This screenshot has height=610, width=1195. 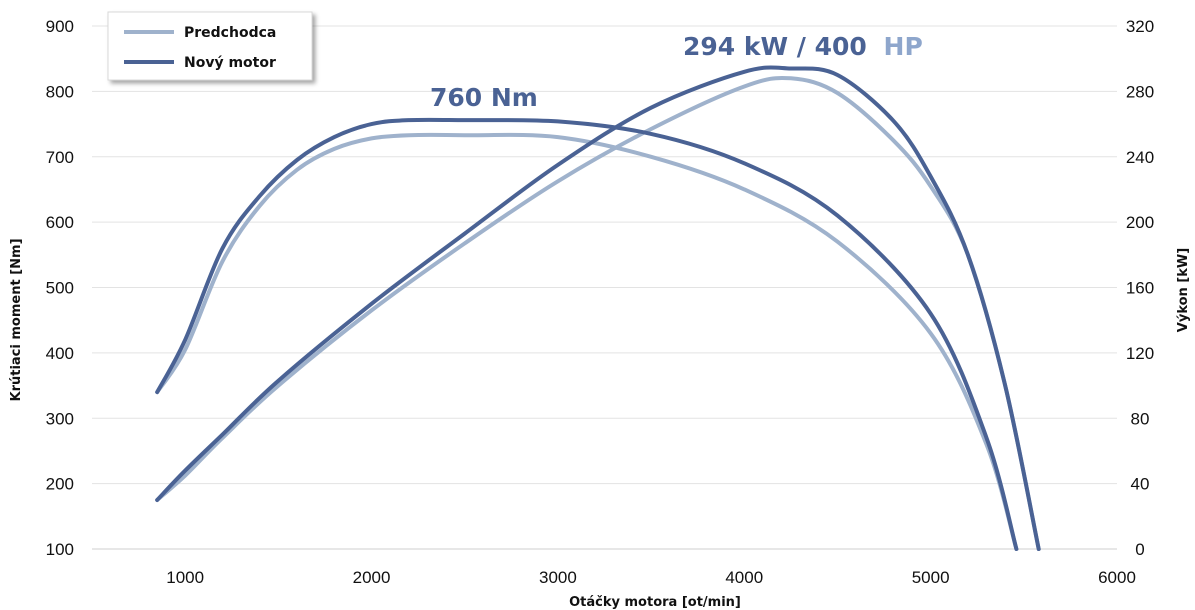 I want to click on y2-tick-label: 80, so click(x=1140, y=418).